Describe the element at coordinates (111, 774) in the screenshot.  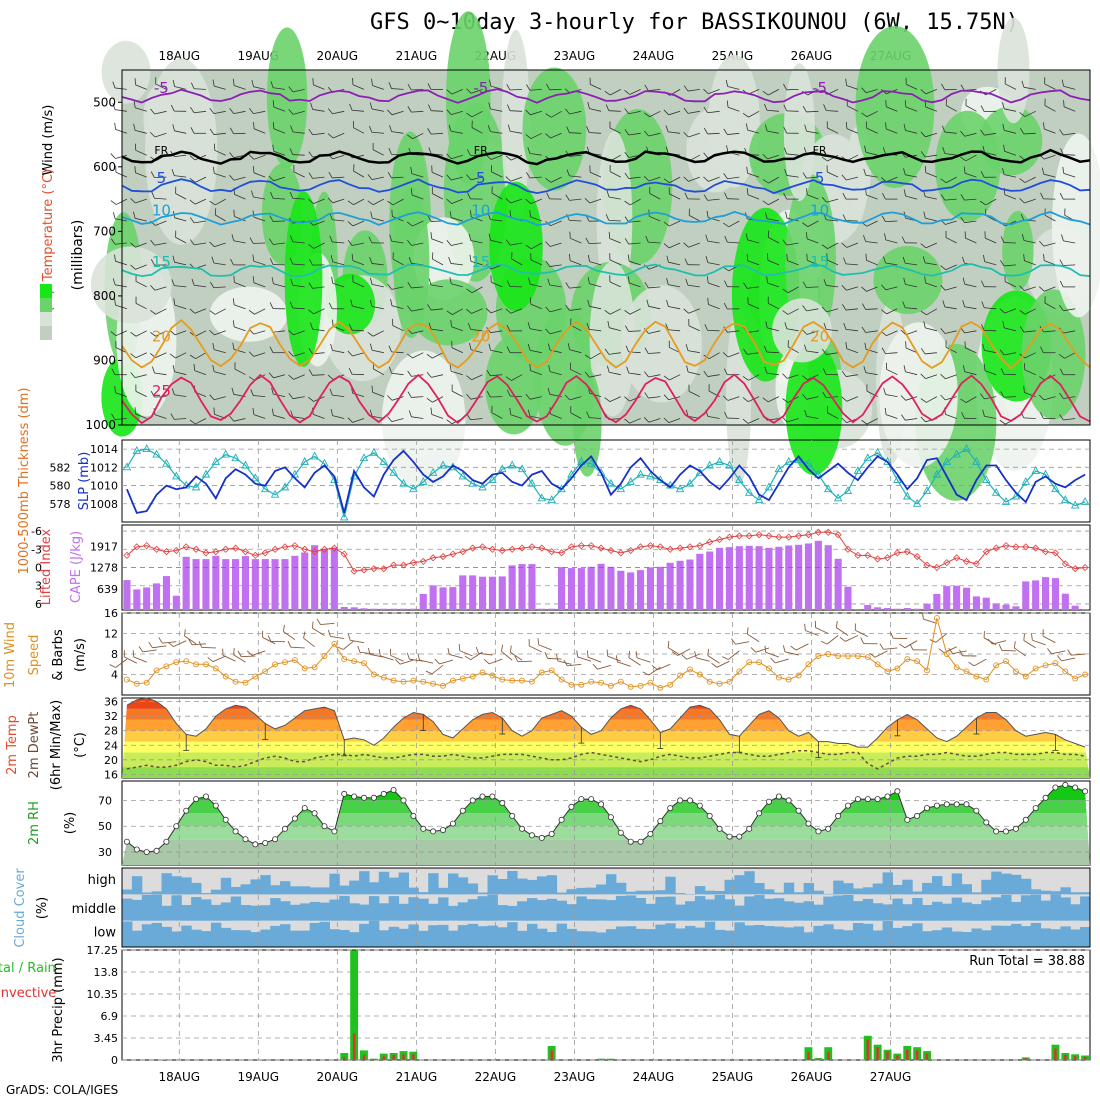
I see `y-tick-label: 16` at that location.